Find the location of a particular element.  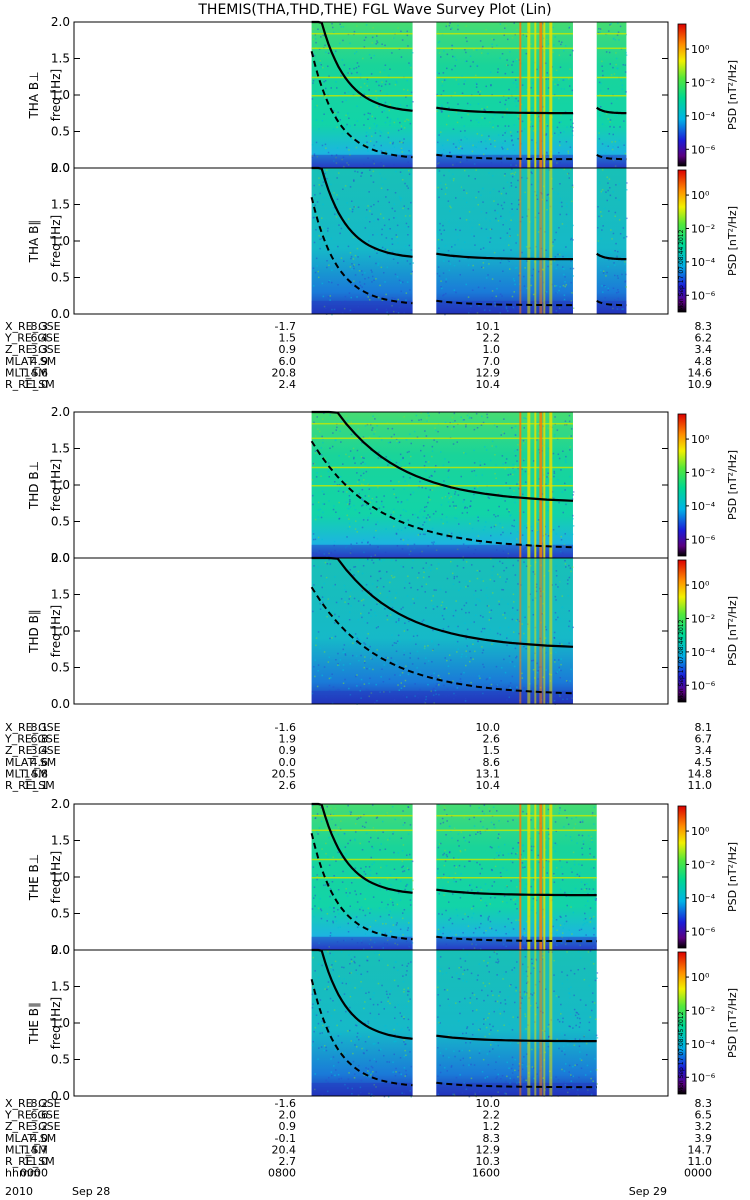

ephemeris-value: 4.9 is located at coordinates (40, 361).